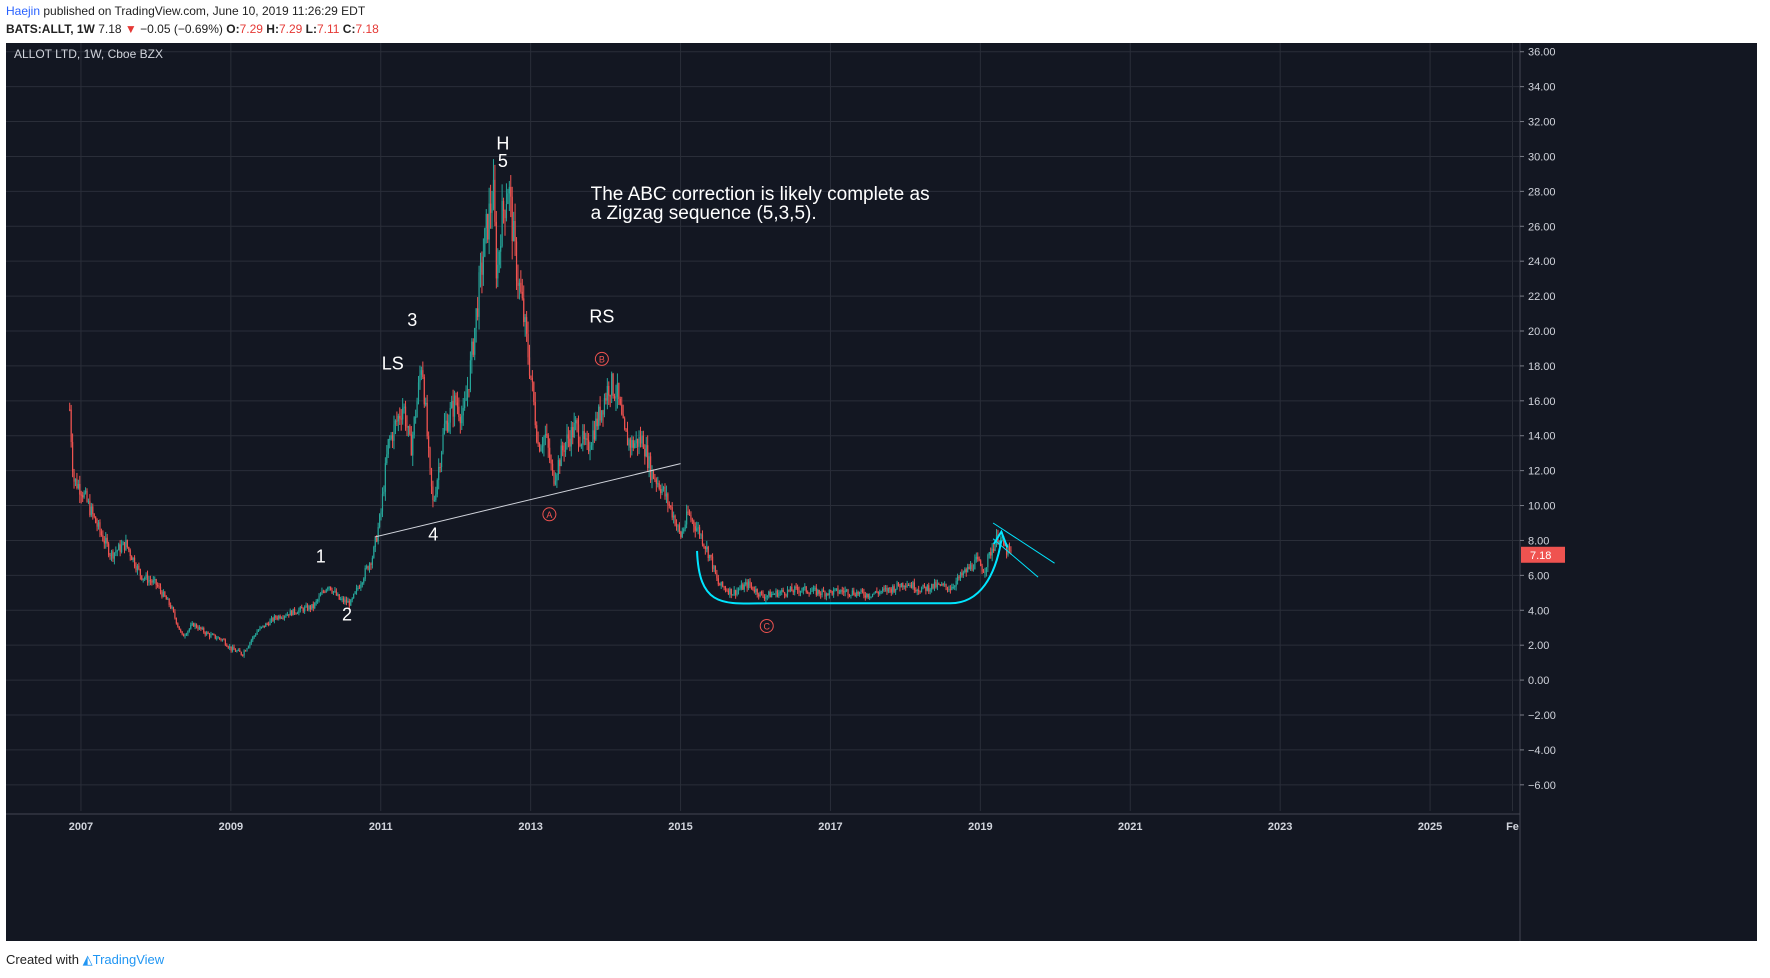  I want to click on created-with-text: Created with, so click(42, 959).